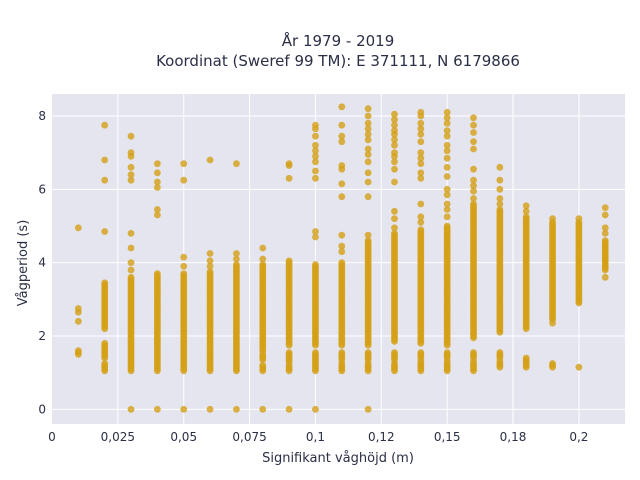 The height and width of the screenshot is (480, 640). What do you see at coordinates (52, 437) in the screenshot?
I see `x-tick-label: 0` at bounding box center [52, 437].